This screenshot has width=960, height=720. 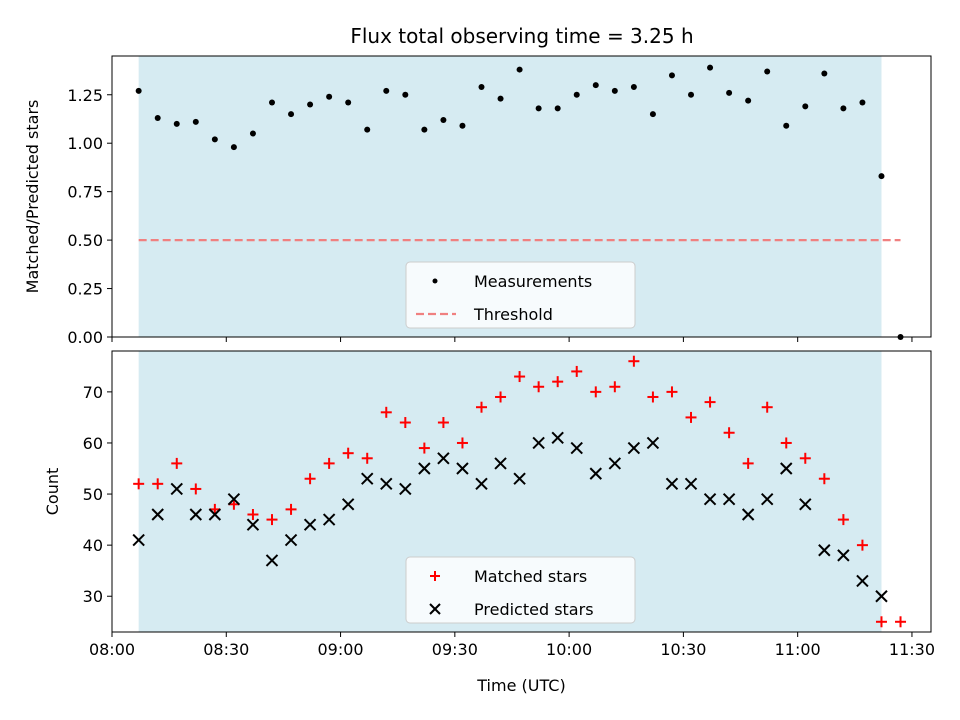 I want to click on x-tick-label: 10:00, so click(x=569, y=649).